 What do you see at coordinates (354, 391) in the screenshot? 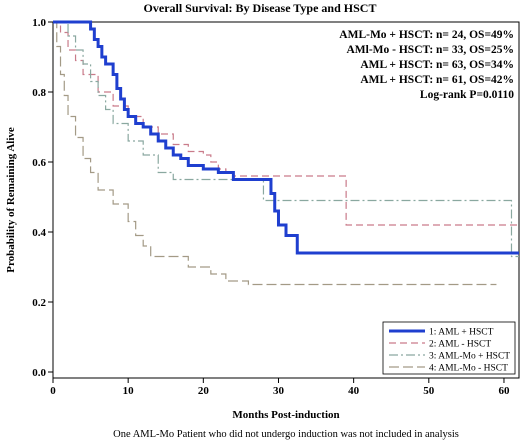
I see `x-tick-label: 40` at bounding box center [354, 391].